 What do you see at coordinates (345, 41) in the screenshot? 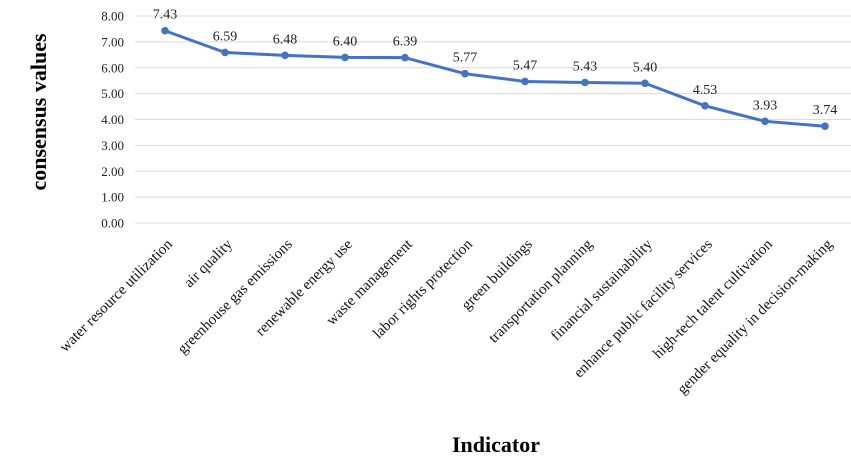
I see `data-label-3: 6.40` at bounding box center [345, 41].